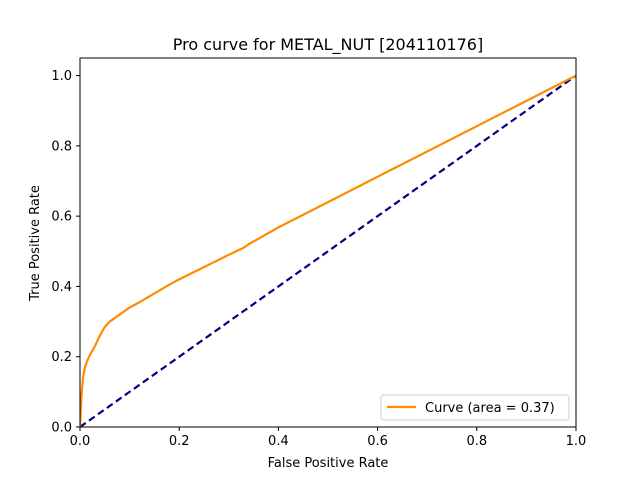 The width and height of the screenshot is (640, 480). I want to click on x-tick-label: 0.4, so click(278, 441).